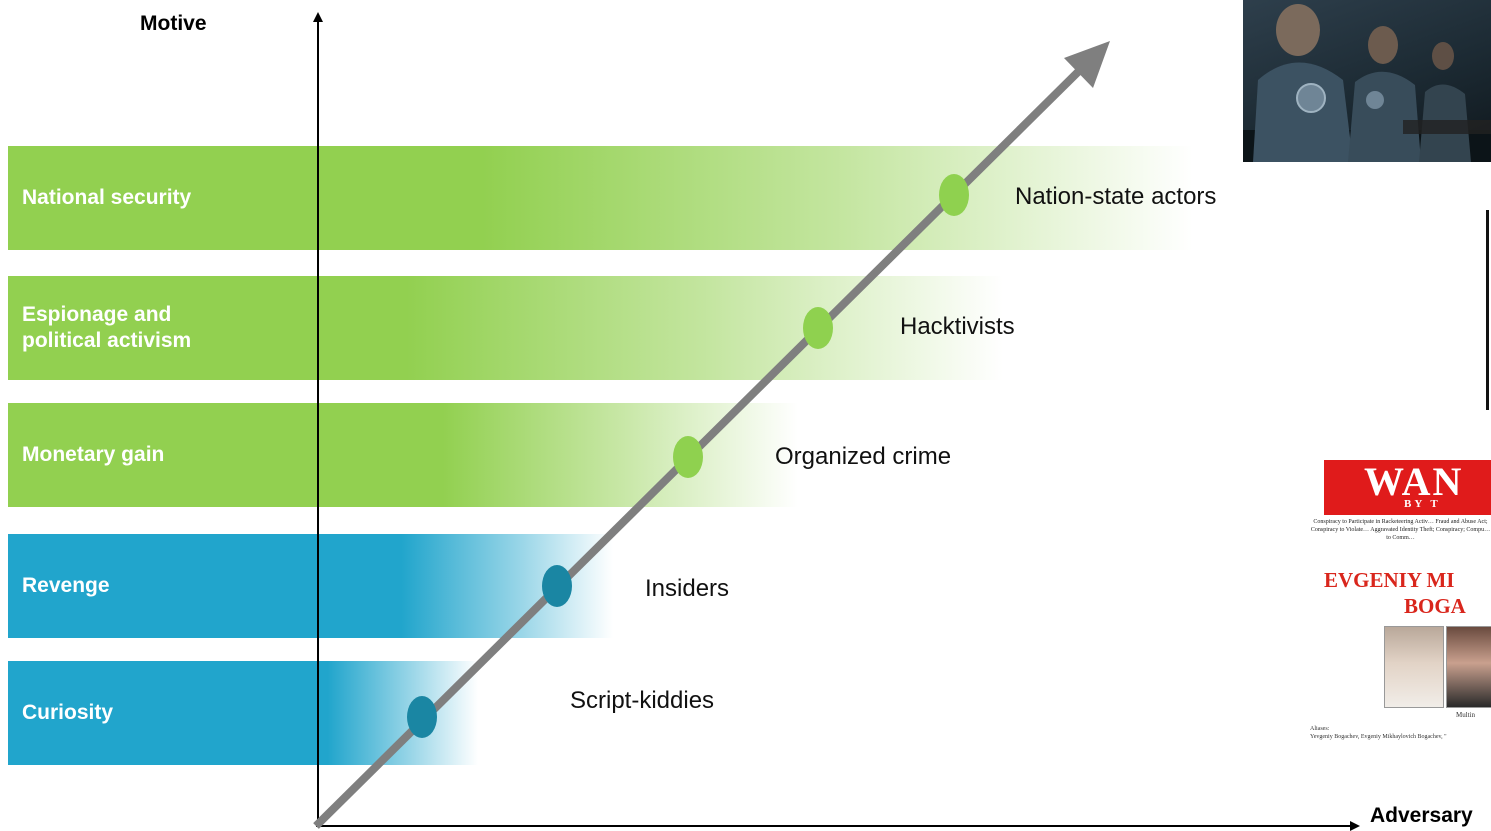 The width and height of the screenshot is (1491, 831). What do you see at coordinates (93, 454) in the screenshot?
I see `motive-label: Monetary gain` at bounding box center [93, 454].